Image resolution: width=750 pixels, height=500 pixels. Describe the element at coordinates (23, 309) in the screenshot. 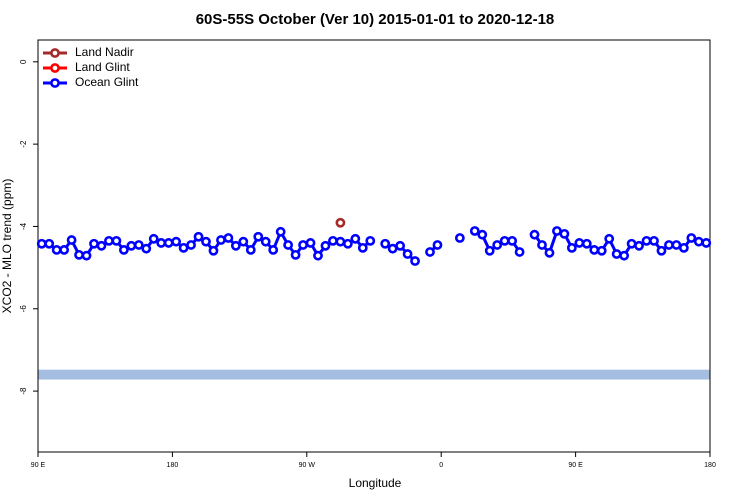

I see `y-tick-label: -6` at that location.